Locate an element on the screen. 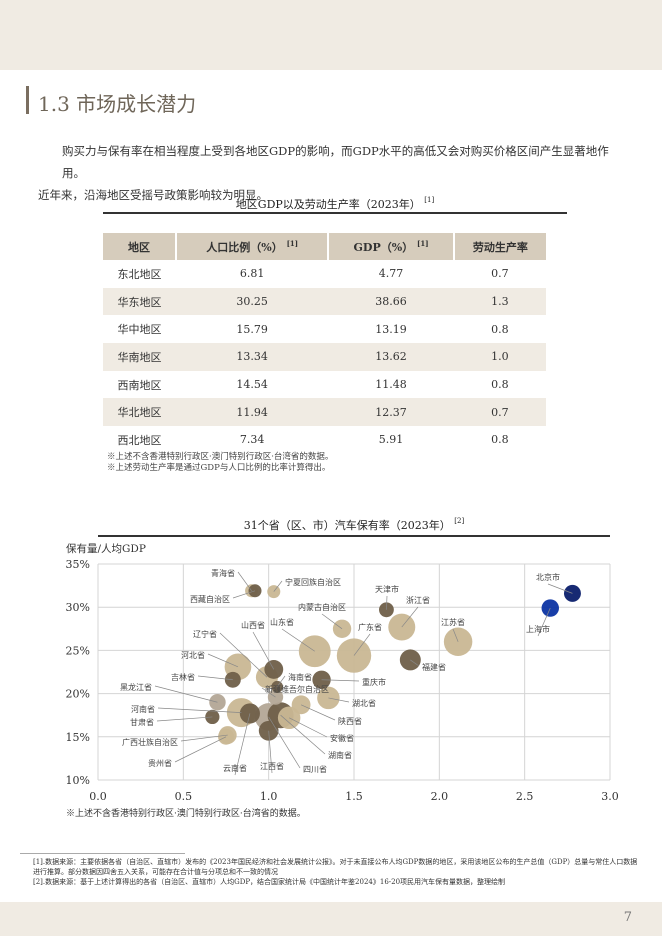 The image size is (662, 936). bubble-label: 陕西省 is located at coordinates (350, 721).